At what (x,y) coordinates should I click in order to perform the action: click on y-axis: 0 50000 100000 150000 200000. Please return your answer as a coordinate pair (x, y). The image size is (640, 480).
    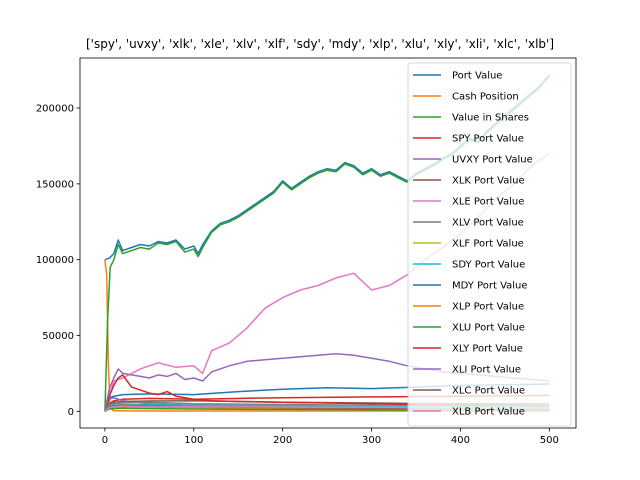
    Looking at the image, I should click on (58, 261).